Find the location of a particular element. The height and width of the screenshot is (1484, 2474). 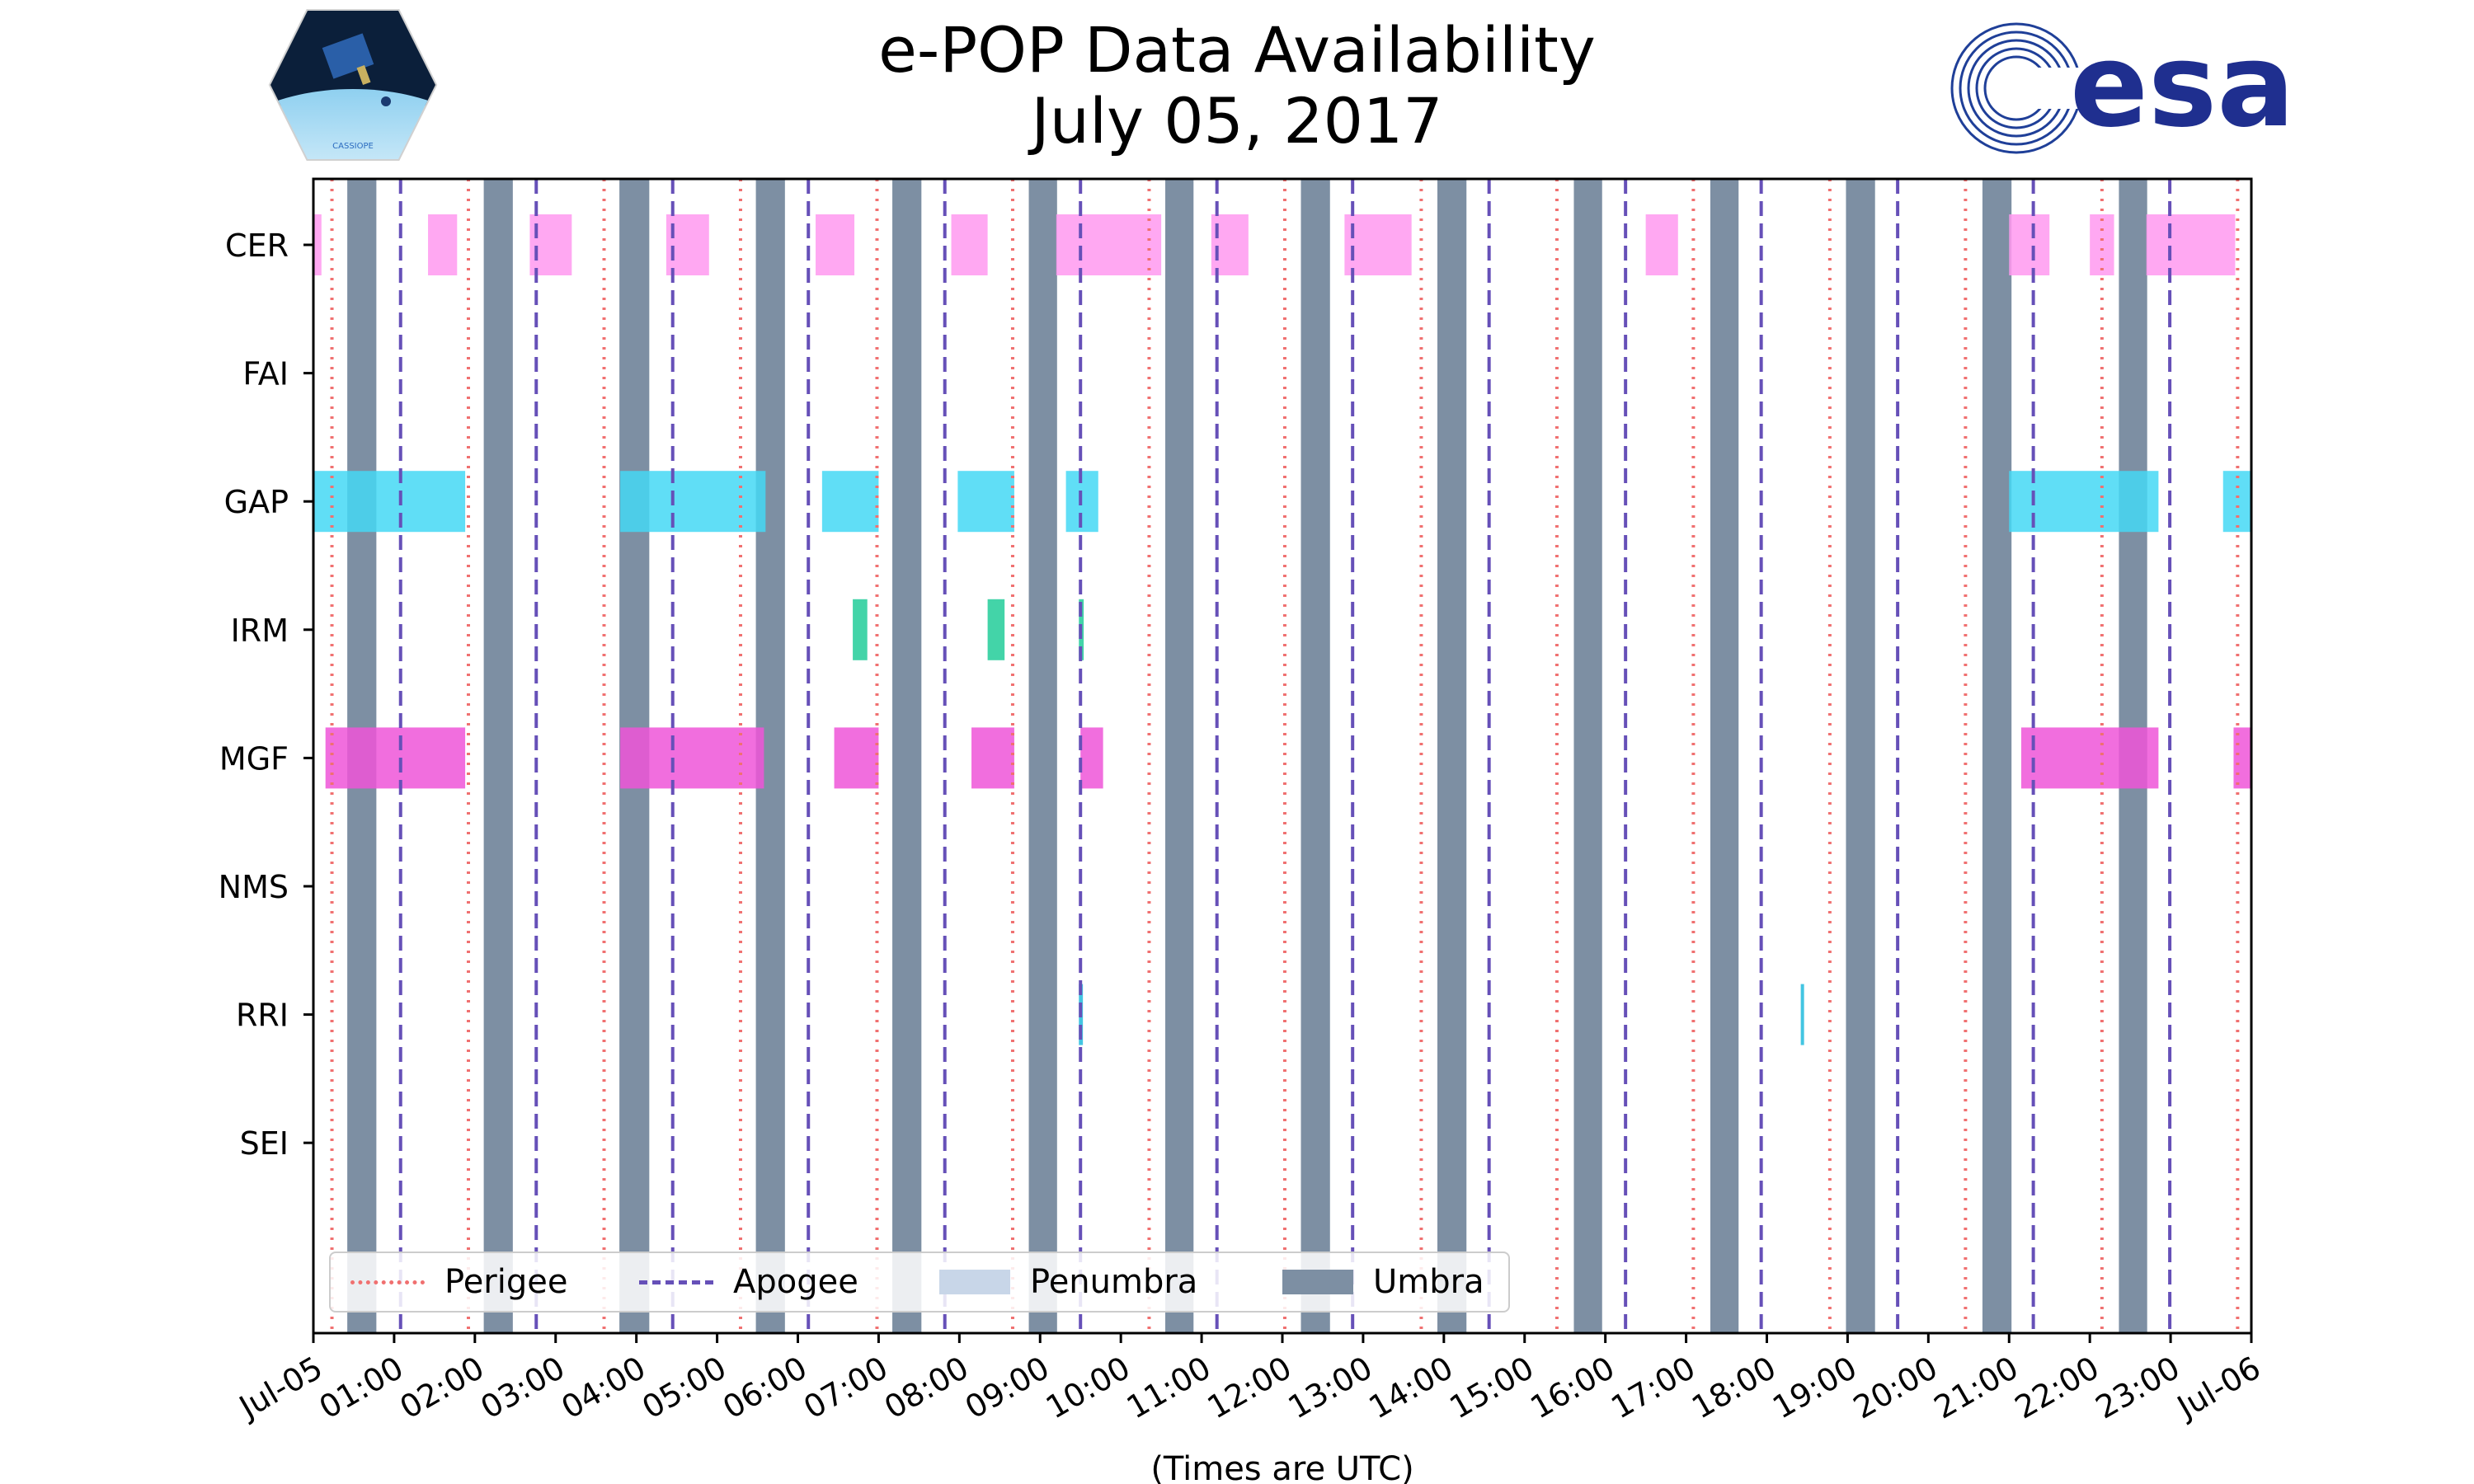

legend-apogee-swatch is located at coordinates (676, 1282).